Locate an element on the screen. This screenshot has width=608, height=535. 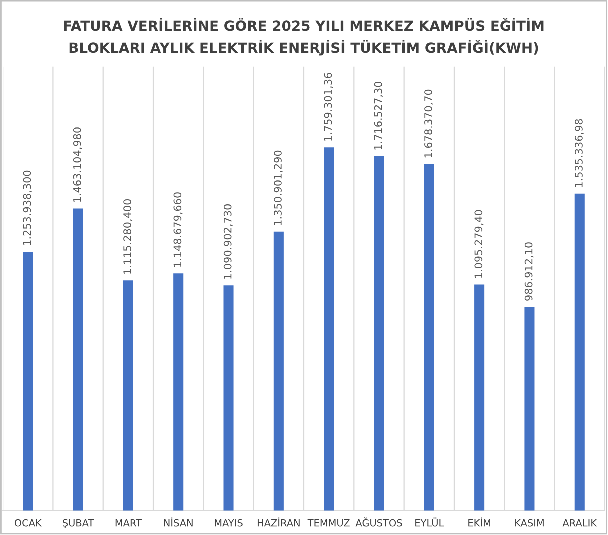
data-label: 1.253.938,300 is located at coordinates (27, 208).